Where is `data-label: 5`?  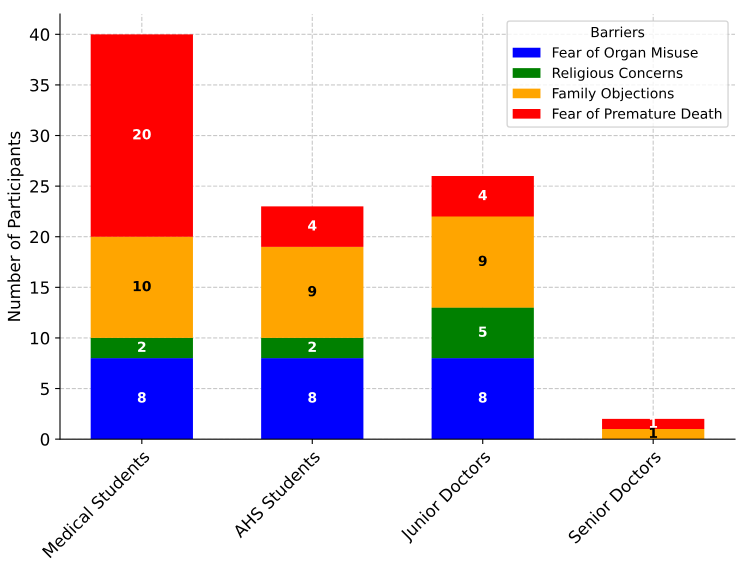 data-label: 5 is located at coordinates (482, 331).